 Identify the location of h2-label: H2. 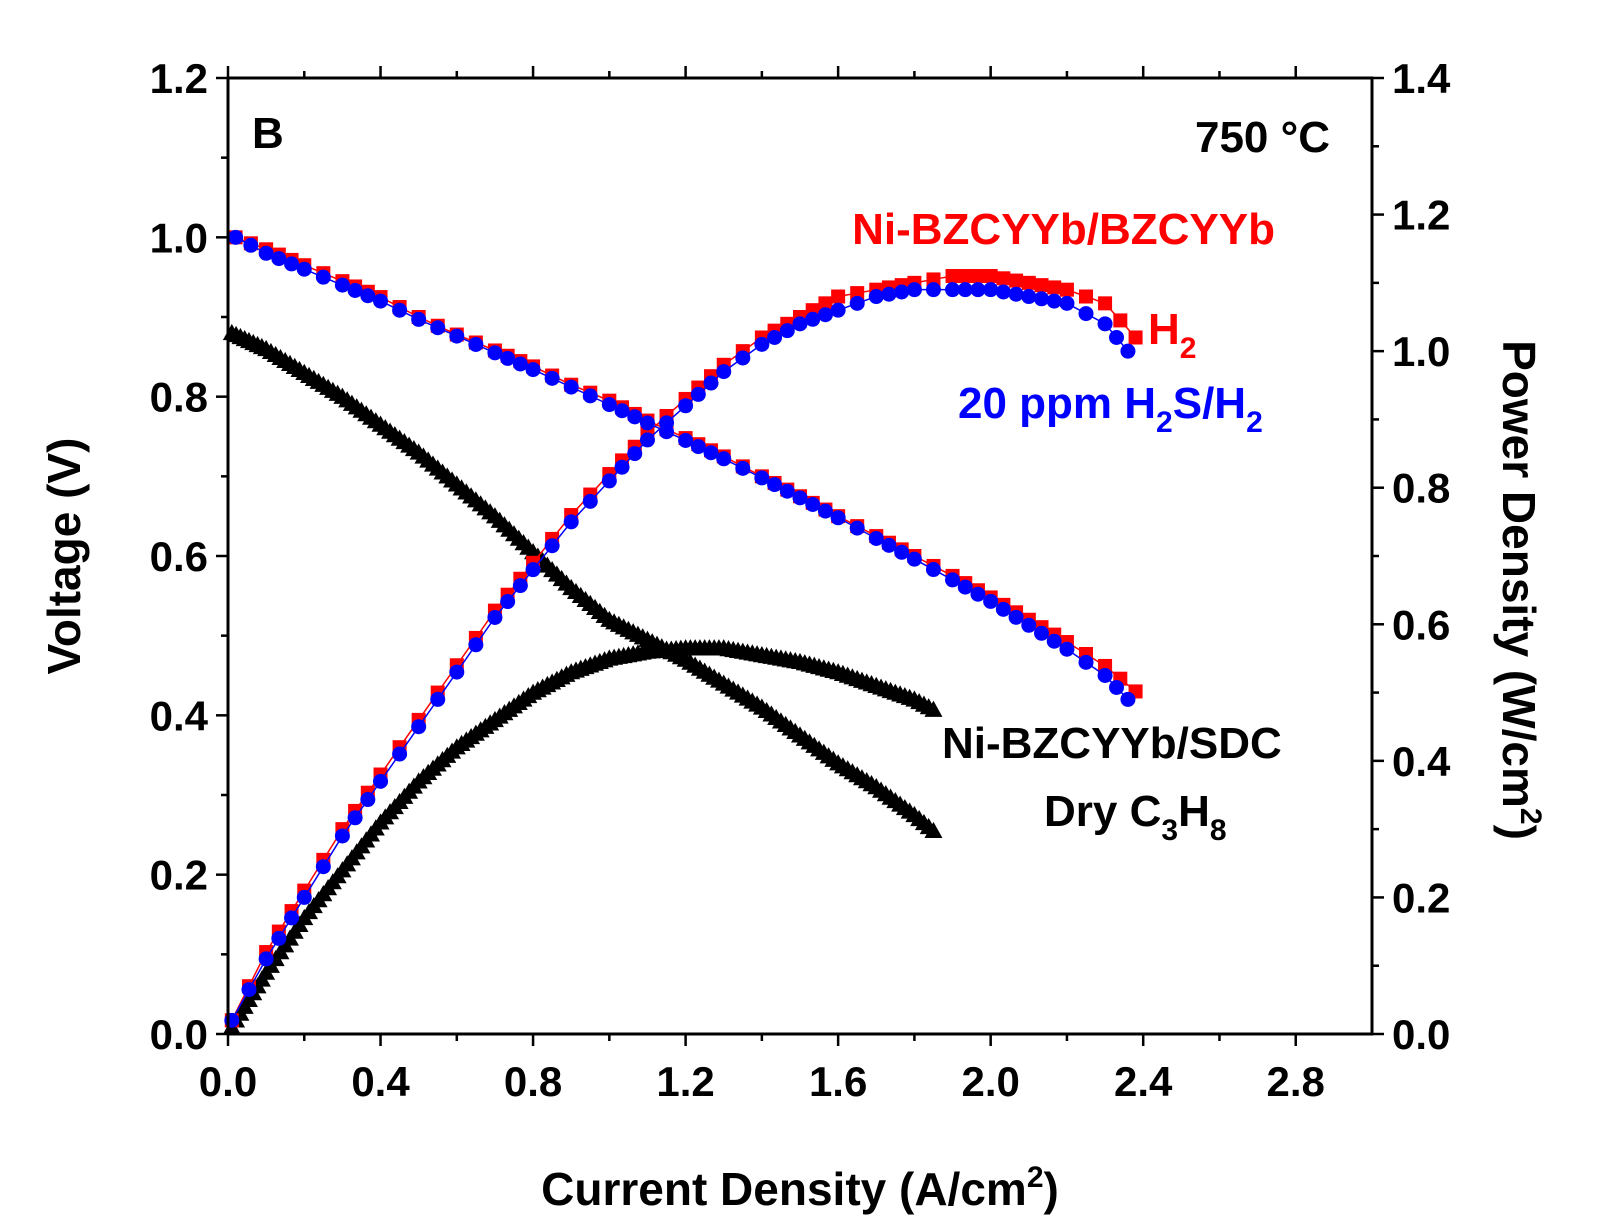
(1172, 335).